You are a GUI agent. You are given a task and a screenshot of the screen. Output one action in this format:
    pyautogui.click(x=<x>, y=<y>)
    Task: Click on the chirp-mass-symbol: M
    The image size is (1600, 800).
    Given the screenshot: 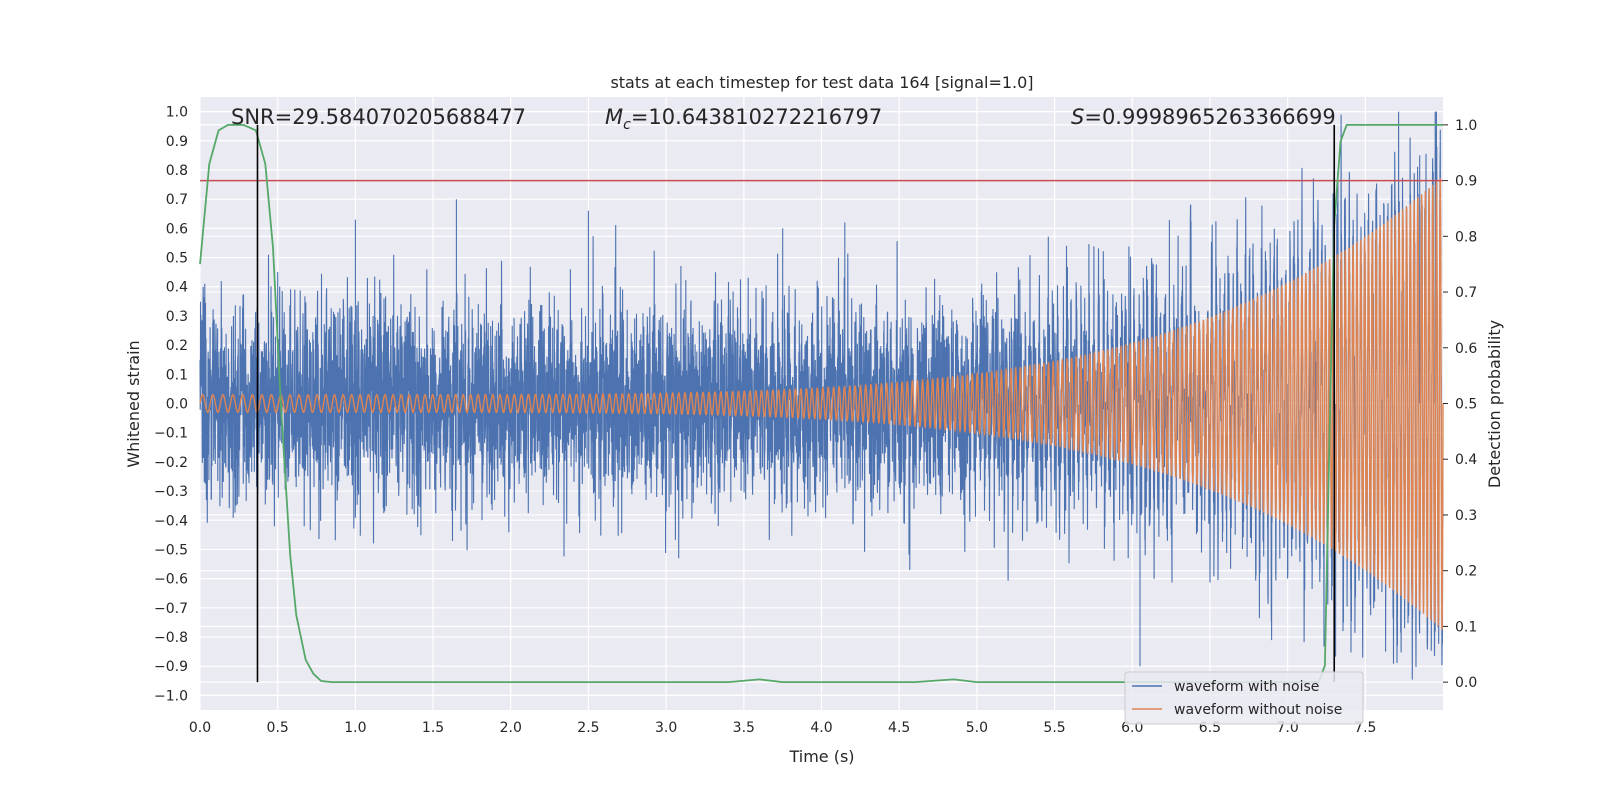 What is the action you would take?
    pyautogui.click(x=614, y=117)
    